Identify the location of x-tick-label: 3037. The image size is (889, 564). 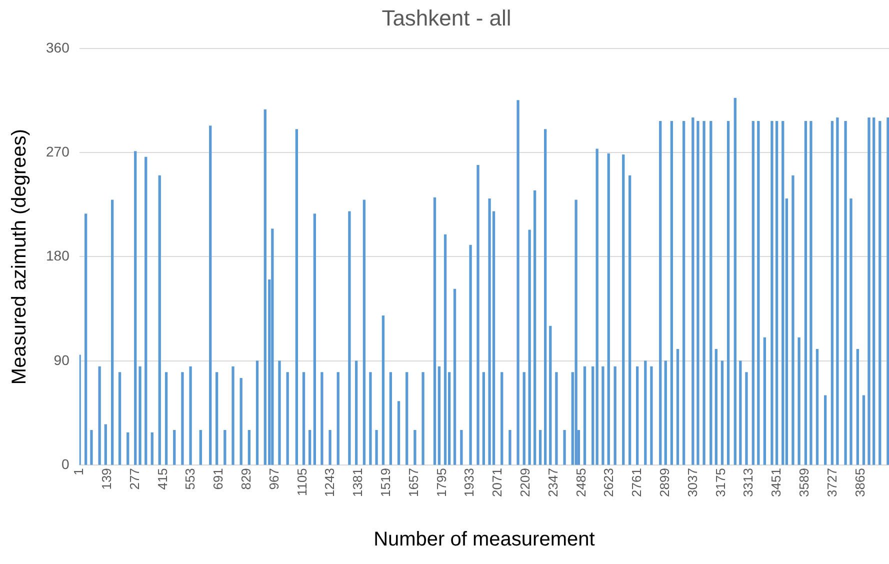
(692, 482).